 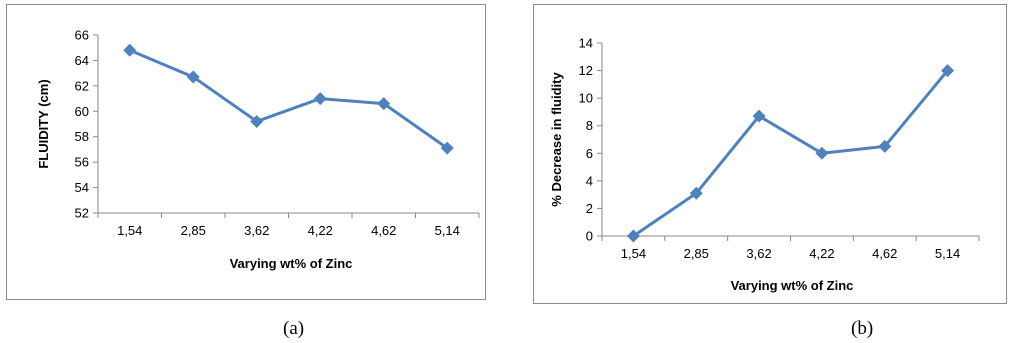 What do you see at coordinates (82, 213) in the screenshot?
I see `y-tick-label: 52` at bounding box center [82, 213].